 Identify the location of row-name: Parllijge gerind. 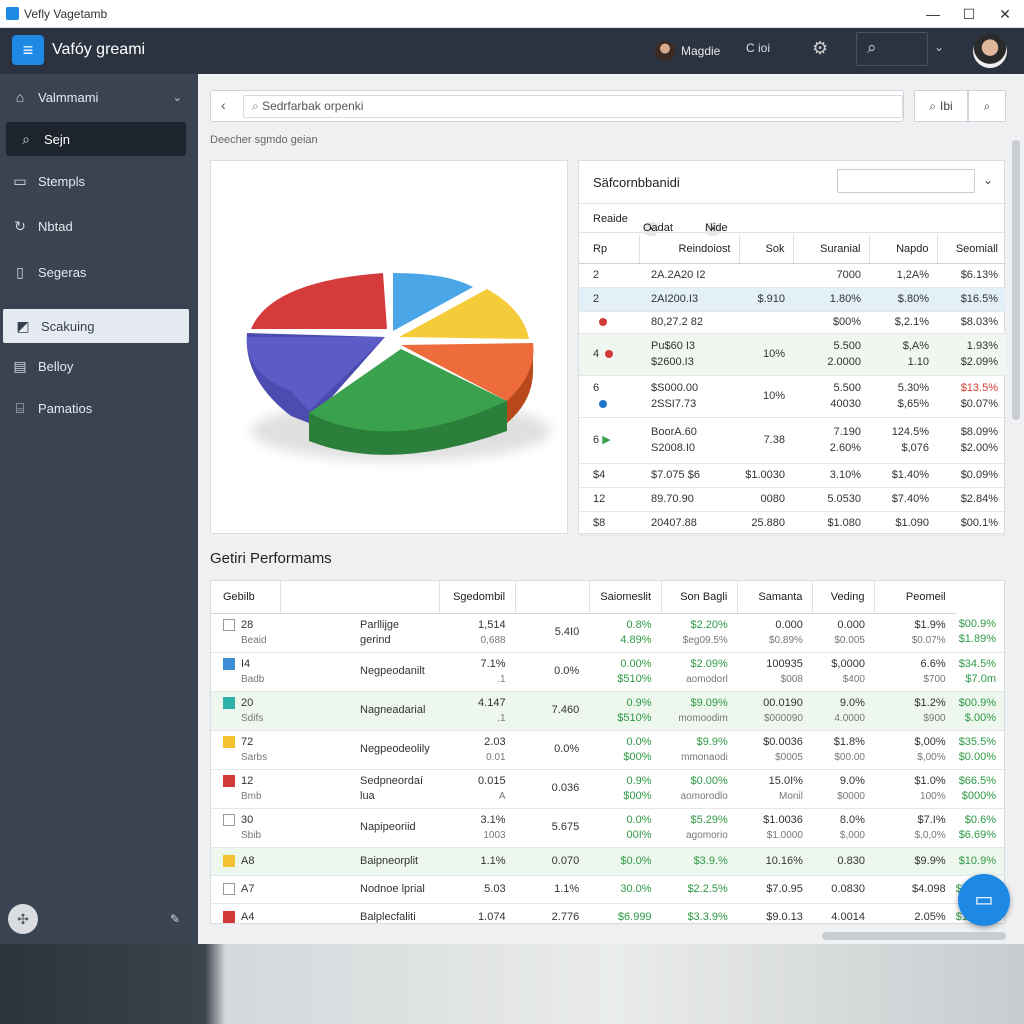
(360, 633).